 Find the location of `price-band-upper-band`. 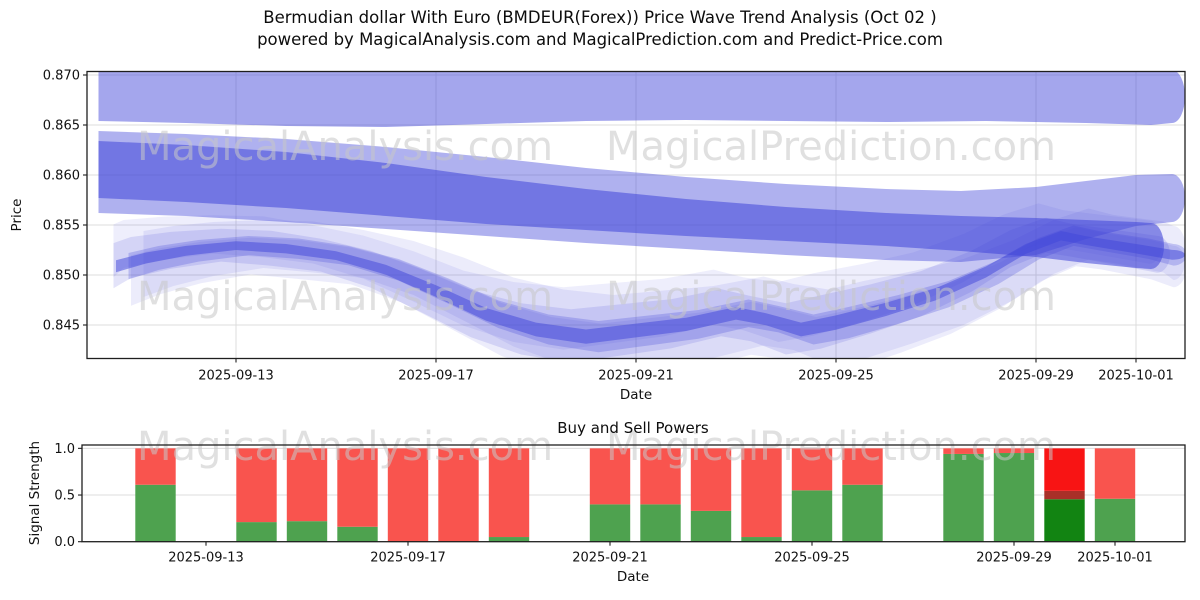

price-band-upper-band is located at coordinates (641, 99).